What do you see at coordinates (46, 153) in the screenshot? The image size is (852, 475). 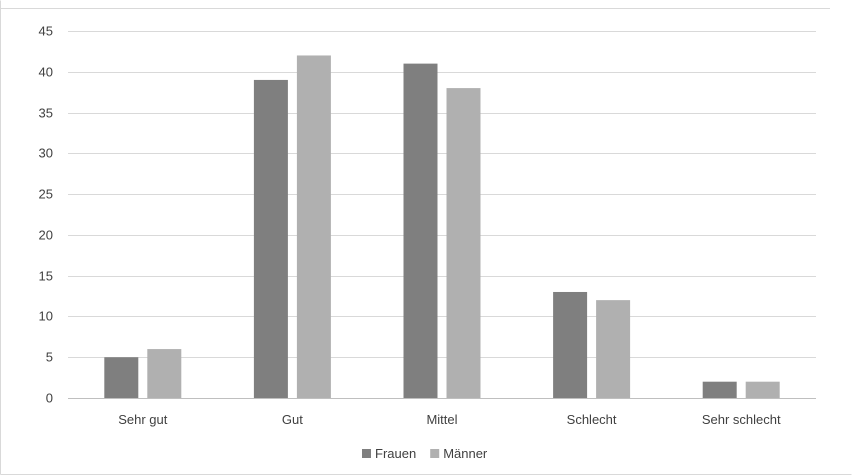 I see `y-tick-label: 30` at bounding box center [46, 153].